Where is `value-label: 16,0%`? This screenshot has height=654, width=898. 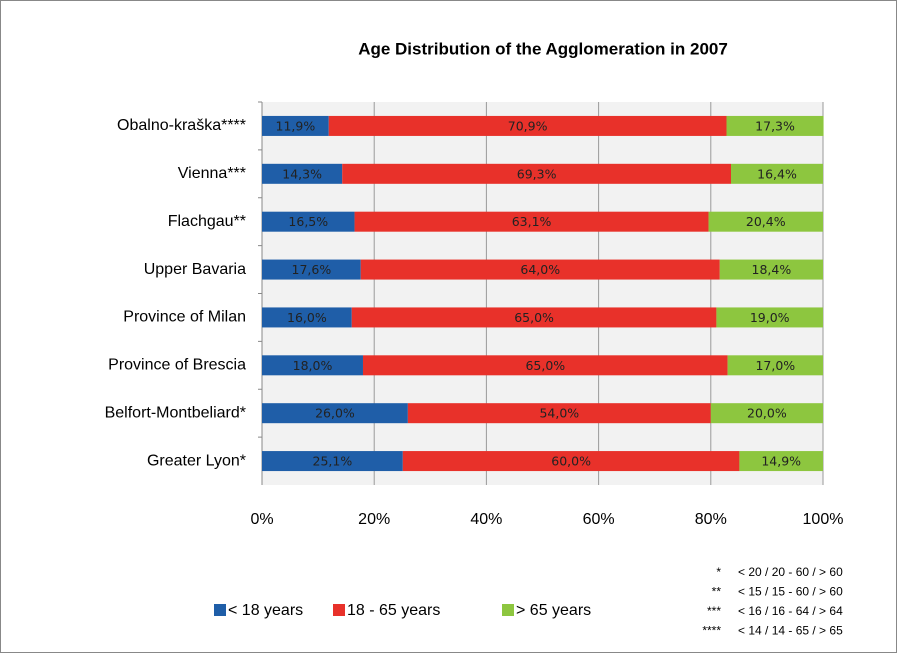
value-label: 16,0% is located at coordinates (307, 317).